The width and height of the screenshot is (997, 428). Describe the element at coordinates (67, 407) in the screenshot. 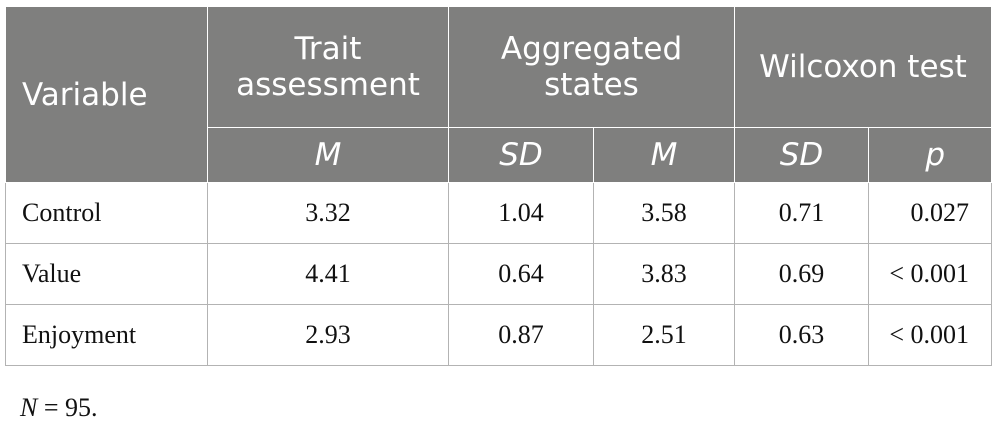

I see `note-text: = 95.` at that location.